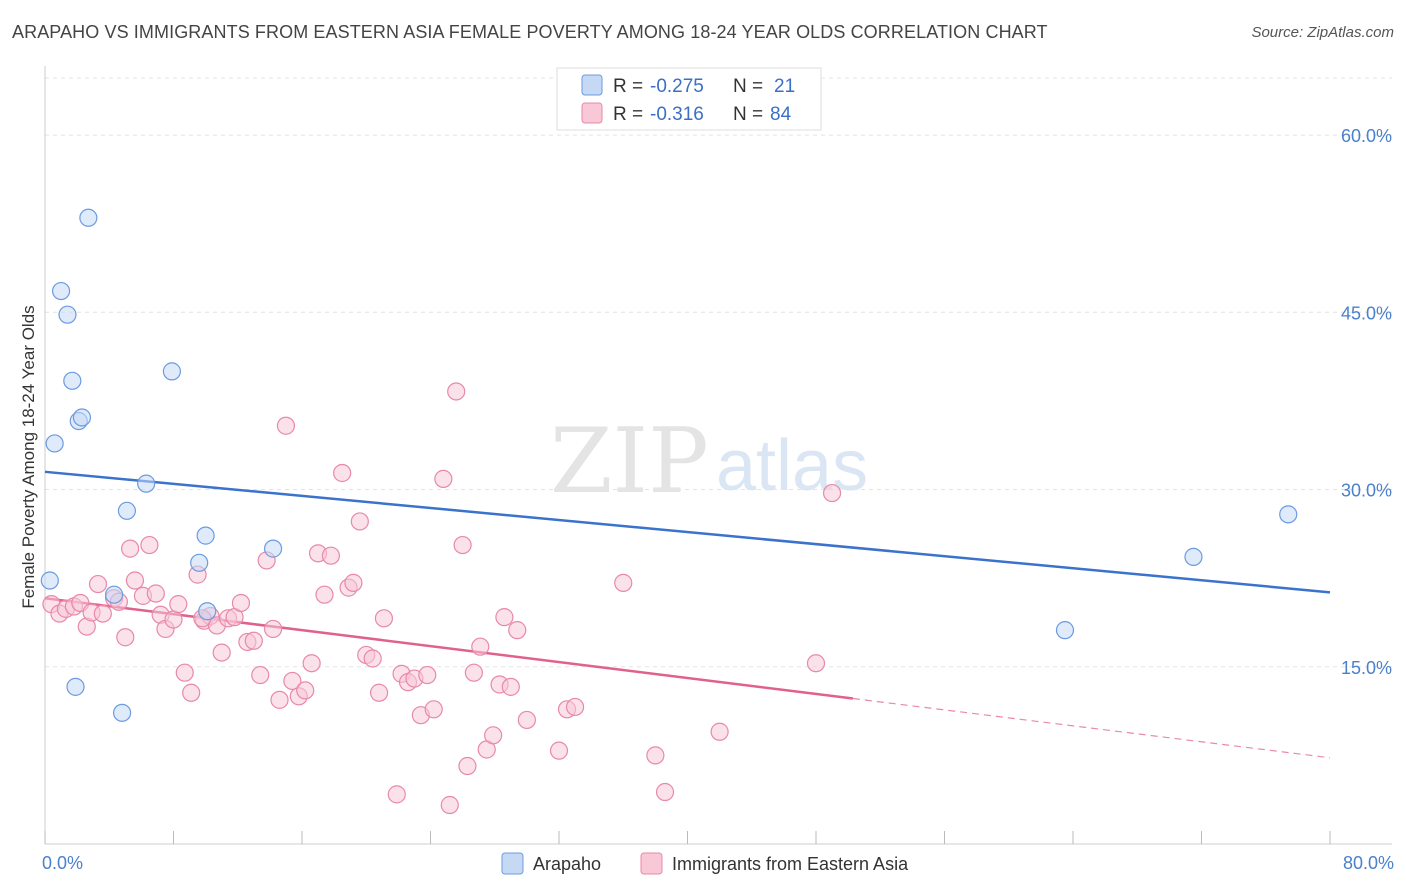 This screenshot has height=892, width=1406. What do you see at coordinates (677, 86) in the screenshot?
I see `legend-r-value-arapaho: -0.275` at bounding box center [677, 86].